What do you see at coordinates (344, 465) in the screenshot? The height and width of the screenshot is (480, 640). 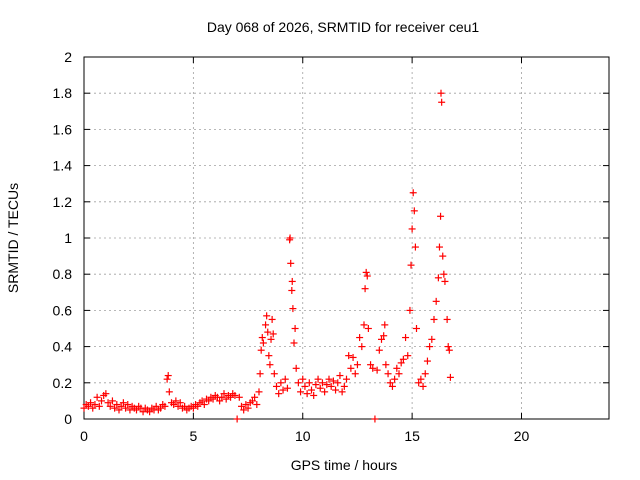 I see `x-axis-title: GPS time / hours` at bounding box center [344, 465].